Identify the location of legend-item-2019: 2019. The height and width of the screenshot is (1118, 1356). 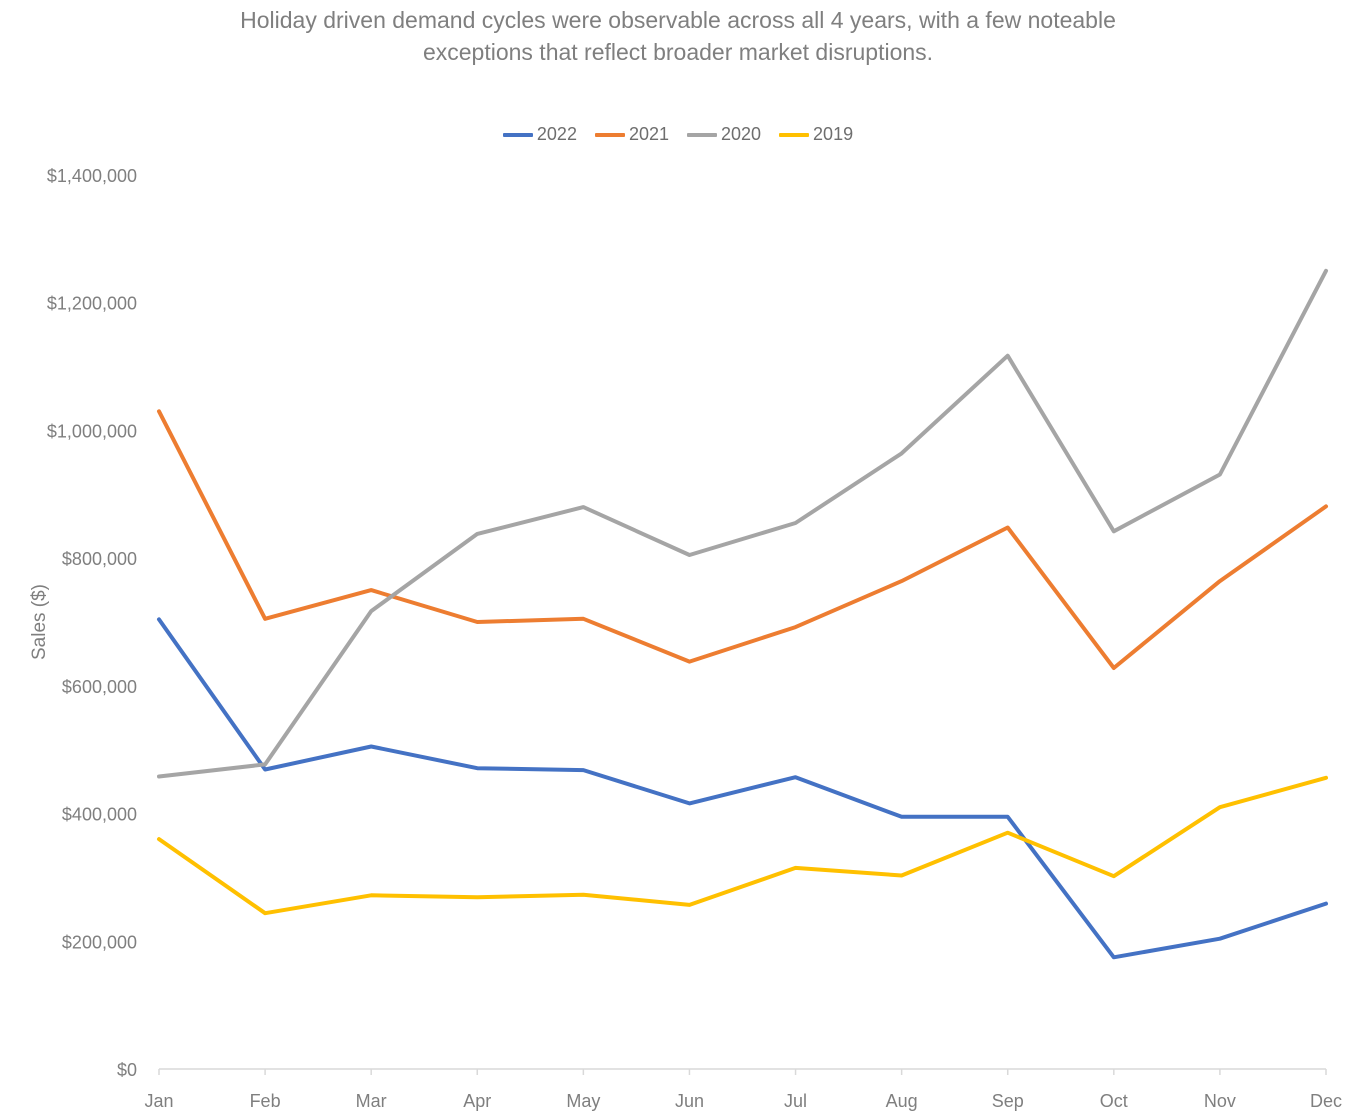
(816, 134).